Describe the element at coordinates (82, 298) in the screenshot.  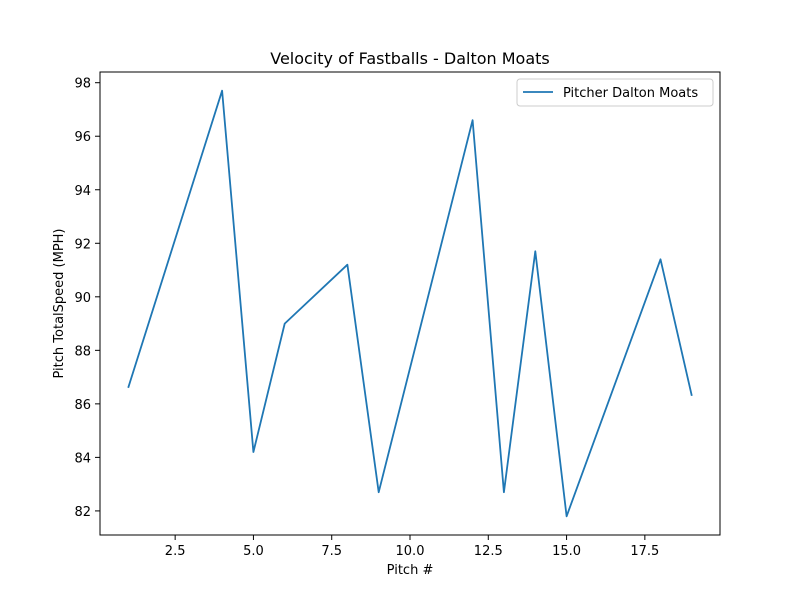
I see `y-tick-label: 90` at that location.